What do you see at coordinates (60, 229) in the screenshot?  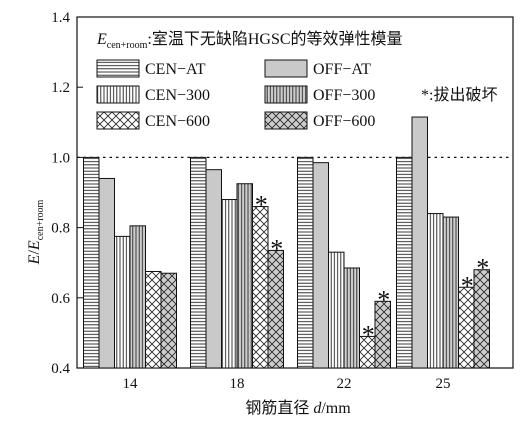 I see `y-tick-label: 0.8` at bounding box center [60, 229].